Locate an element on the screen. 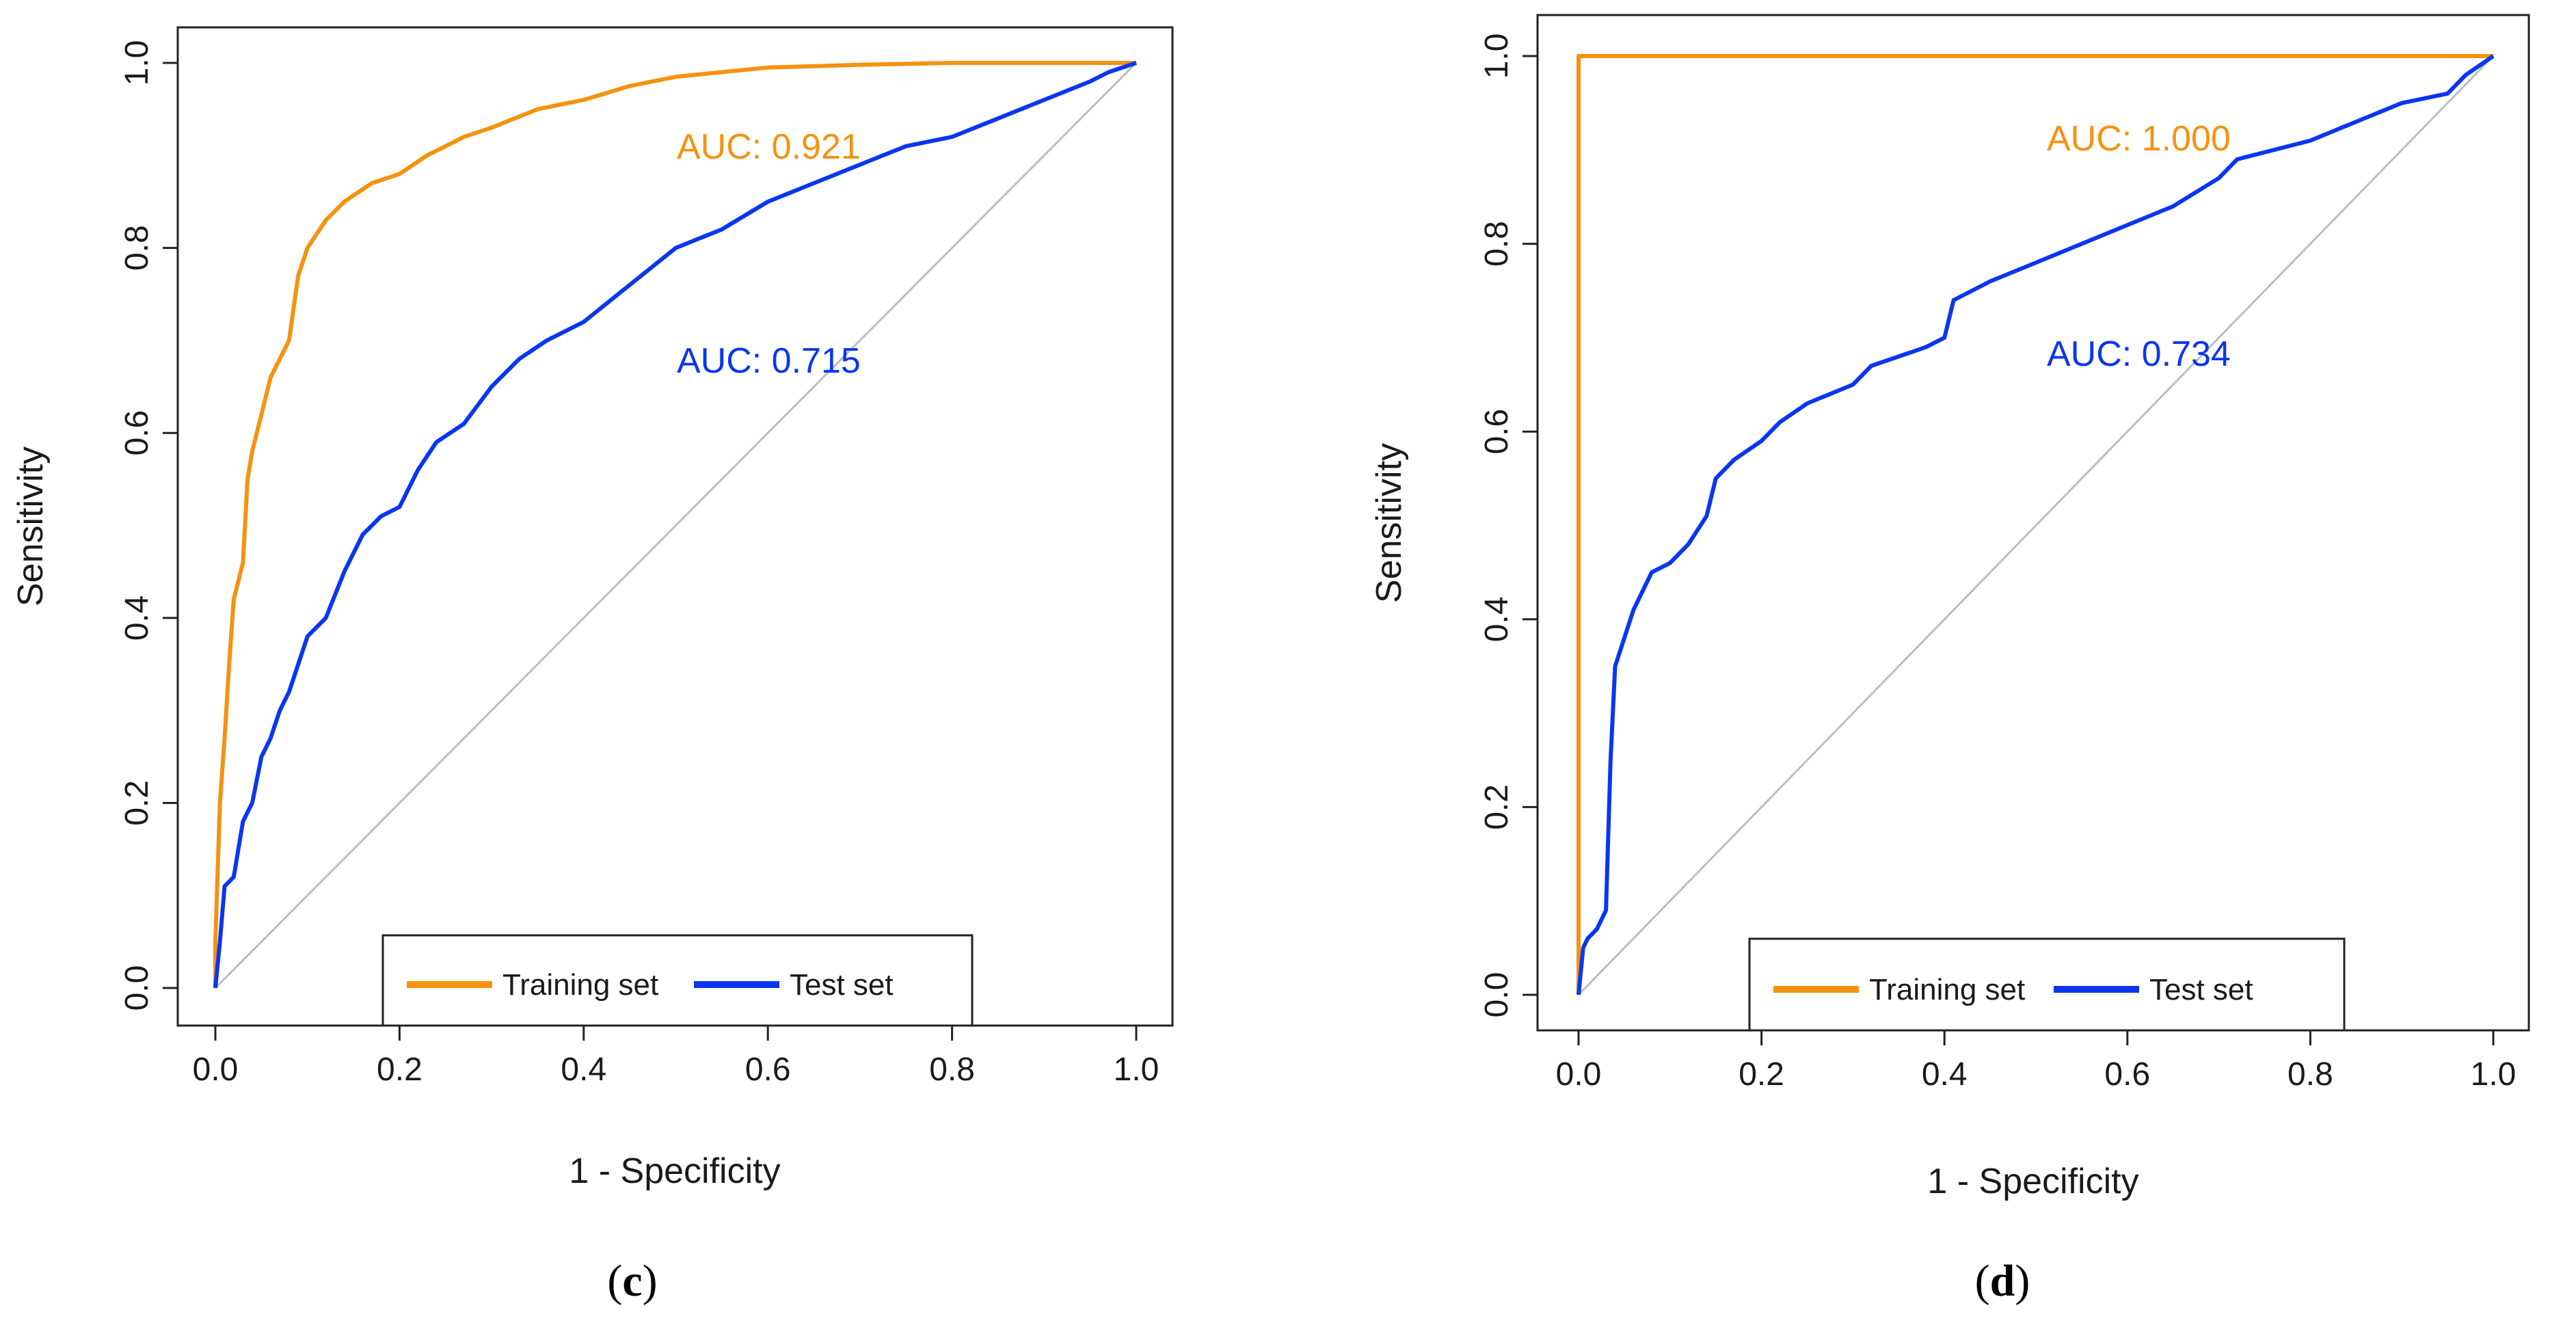  panel-label-c: (c) is located at coordinates (632, 1281).